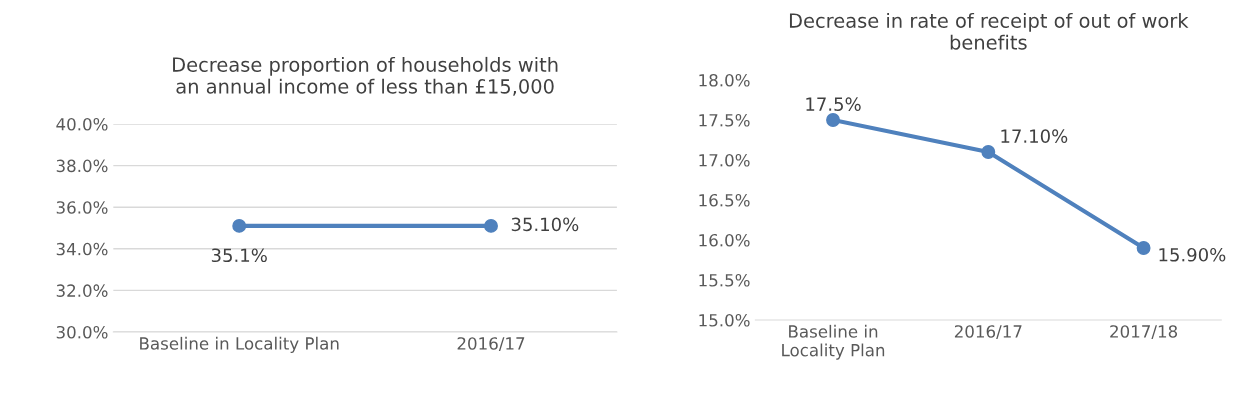 The width and height of the screenshot is (1259, 400). Describe the element at coordinates (989, 31) in the screenshot. I see `chart-title: Decrease in rate of receipt of out of work benefits` at that location.